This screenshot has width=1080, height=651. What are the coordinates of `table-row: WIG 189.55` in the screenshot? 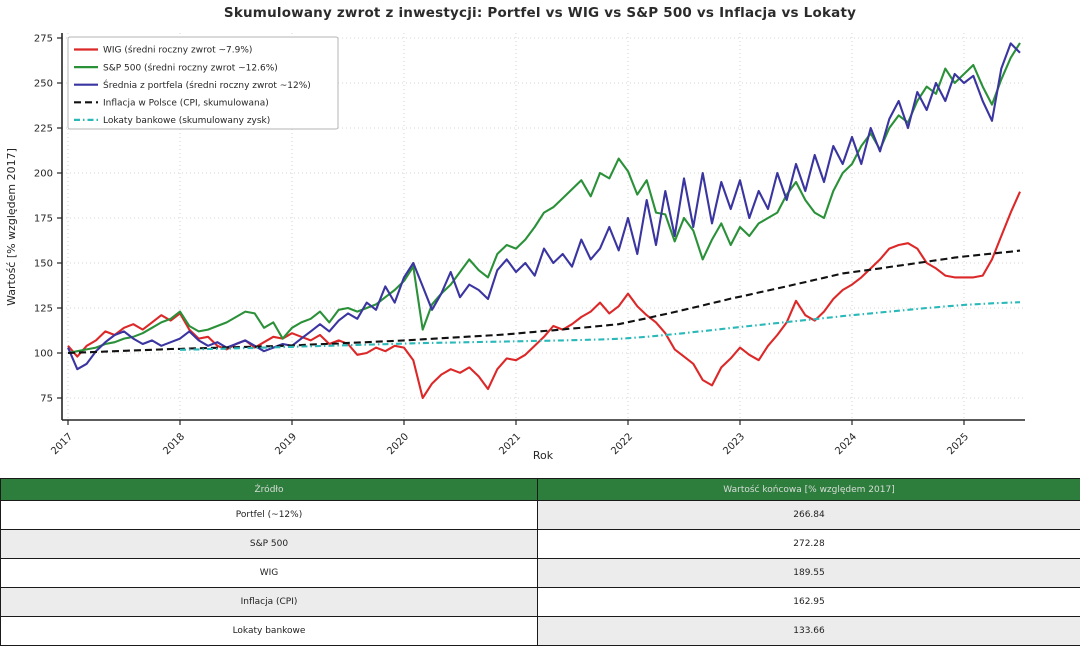 It's located at (540, 573).